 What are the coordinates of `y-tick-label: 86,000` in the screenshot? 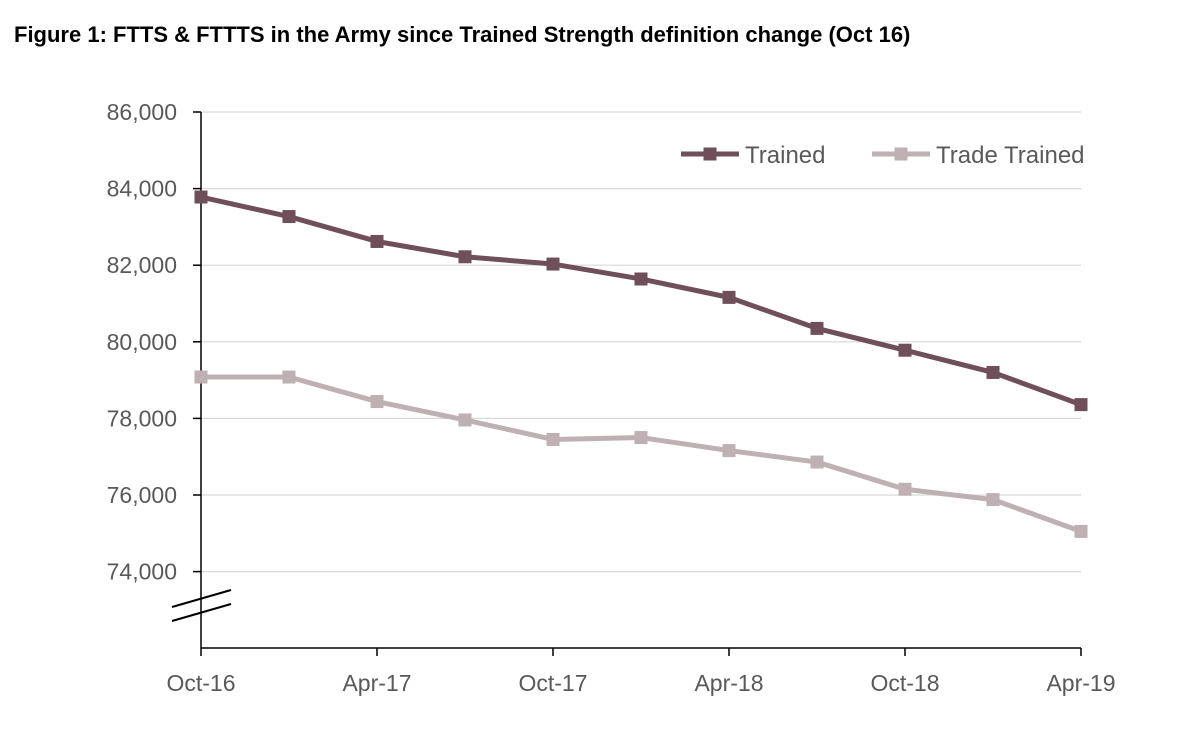 It's located at (142, 112).